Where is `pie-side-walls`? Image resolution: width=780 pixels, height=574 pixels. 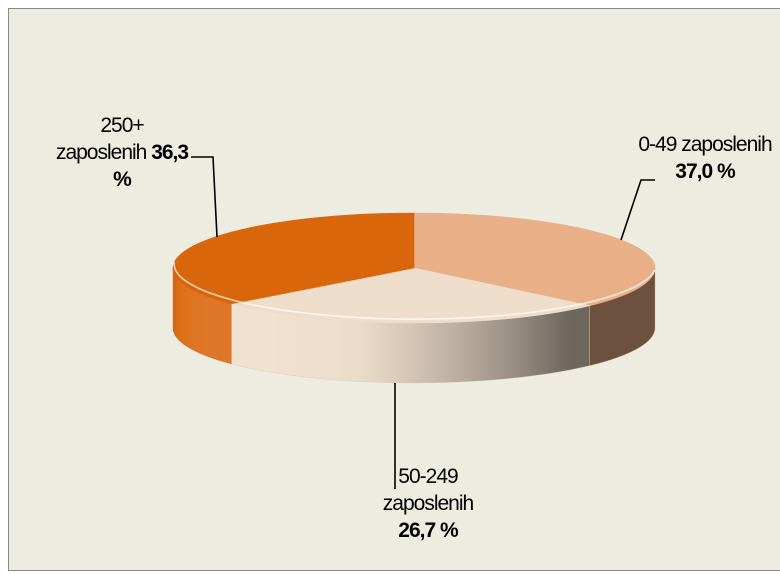
pie-side-walls is located at coordinates (414, 325).